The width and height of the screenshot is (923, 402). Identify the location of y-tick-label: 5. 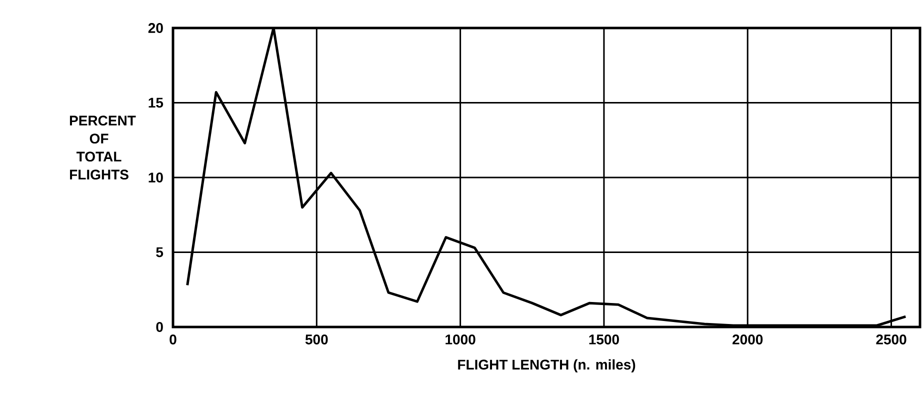
(160, 252).